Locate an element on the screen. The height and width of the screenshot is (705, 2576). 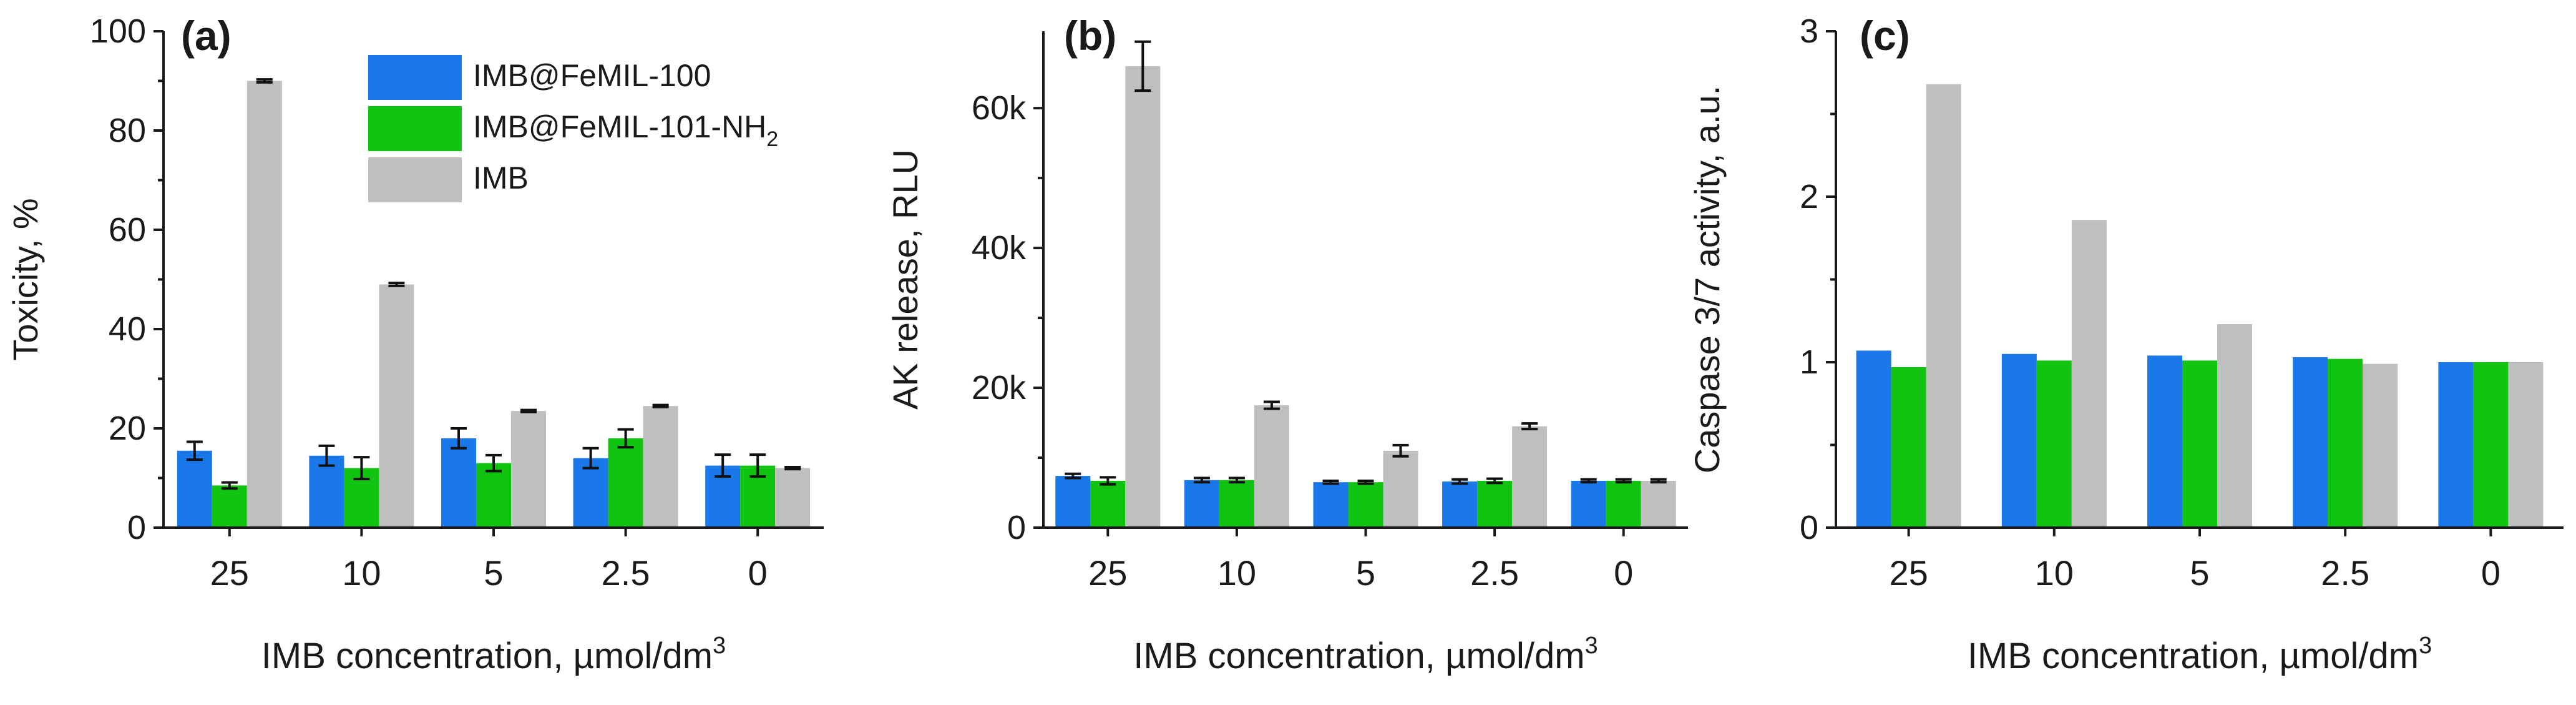
y-tick-label: 60k is located at coordinates (999, 108).